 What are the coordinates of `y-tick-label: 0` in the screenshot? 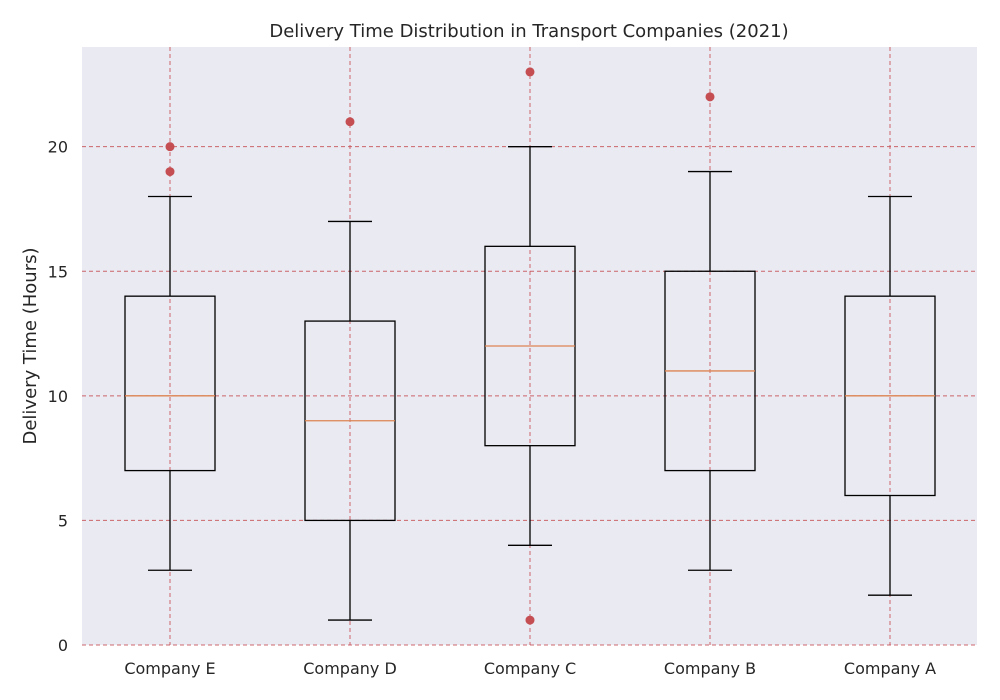 It's located at (63, 645).